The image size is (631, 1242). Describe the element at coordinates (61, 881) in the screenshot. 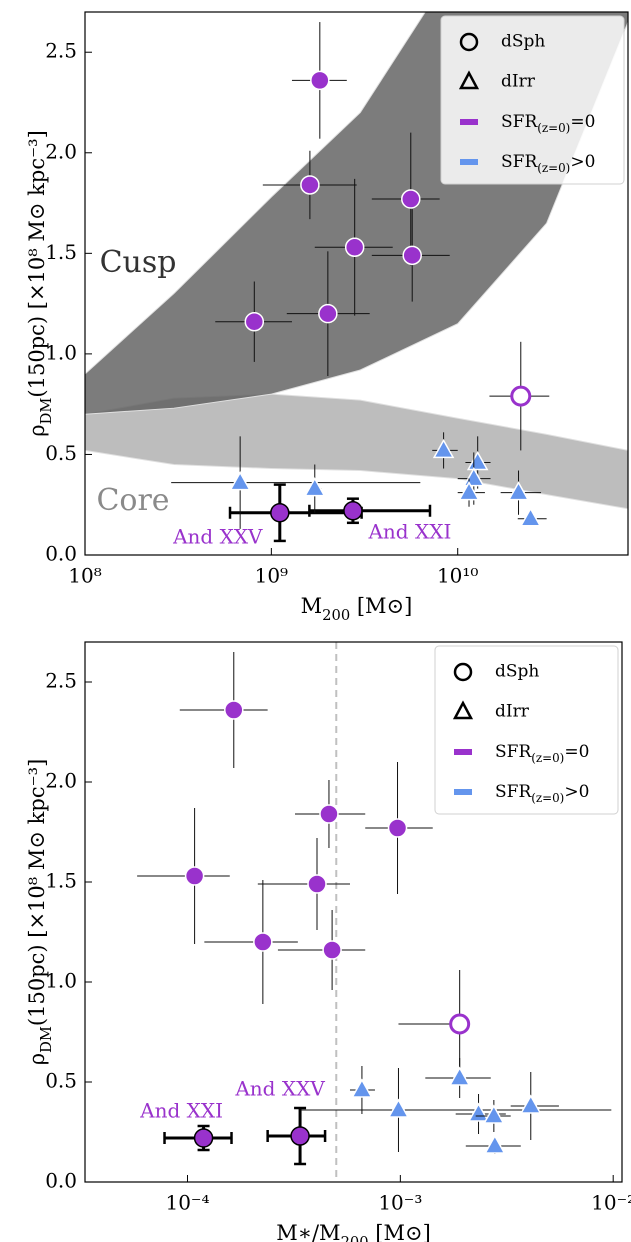

I see `y-tick-label: 1.5` at that location.